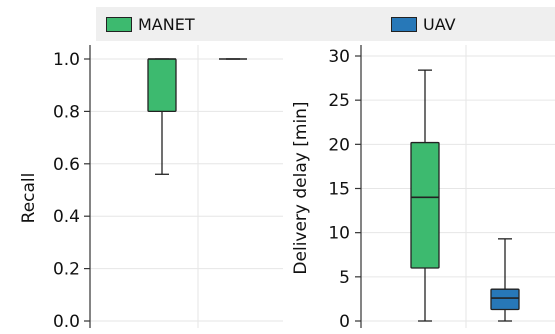 Image resolution: width=555 pixels, height=334 pixels. I want to click on legend-item-manet: MANET, so click(150, 24).